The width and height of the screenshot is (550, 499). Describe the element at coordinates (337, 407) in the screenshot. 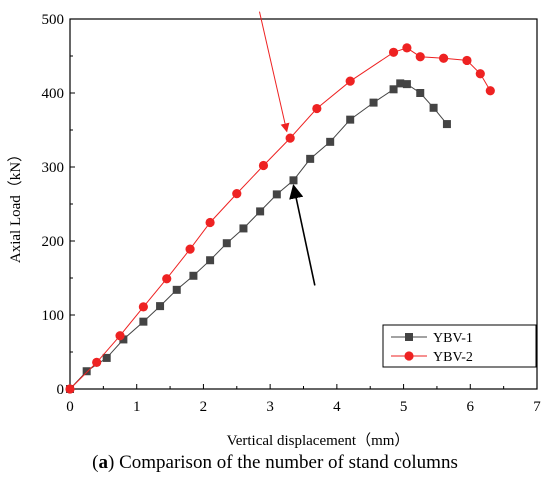

I see `x-tick-label: 4` at that location.